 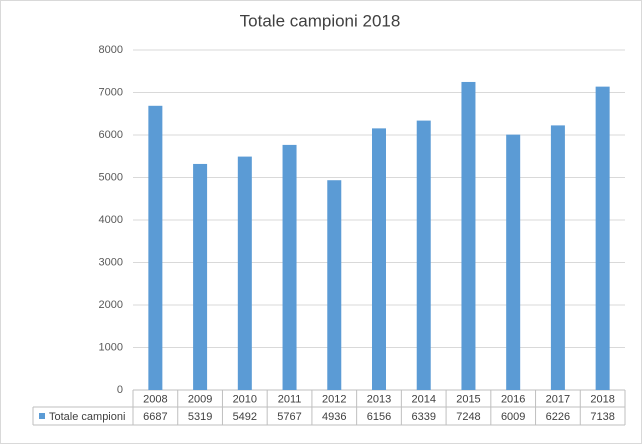 I want to click on x-tick-label: 2018, so click(x=602, y=399).